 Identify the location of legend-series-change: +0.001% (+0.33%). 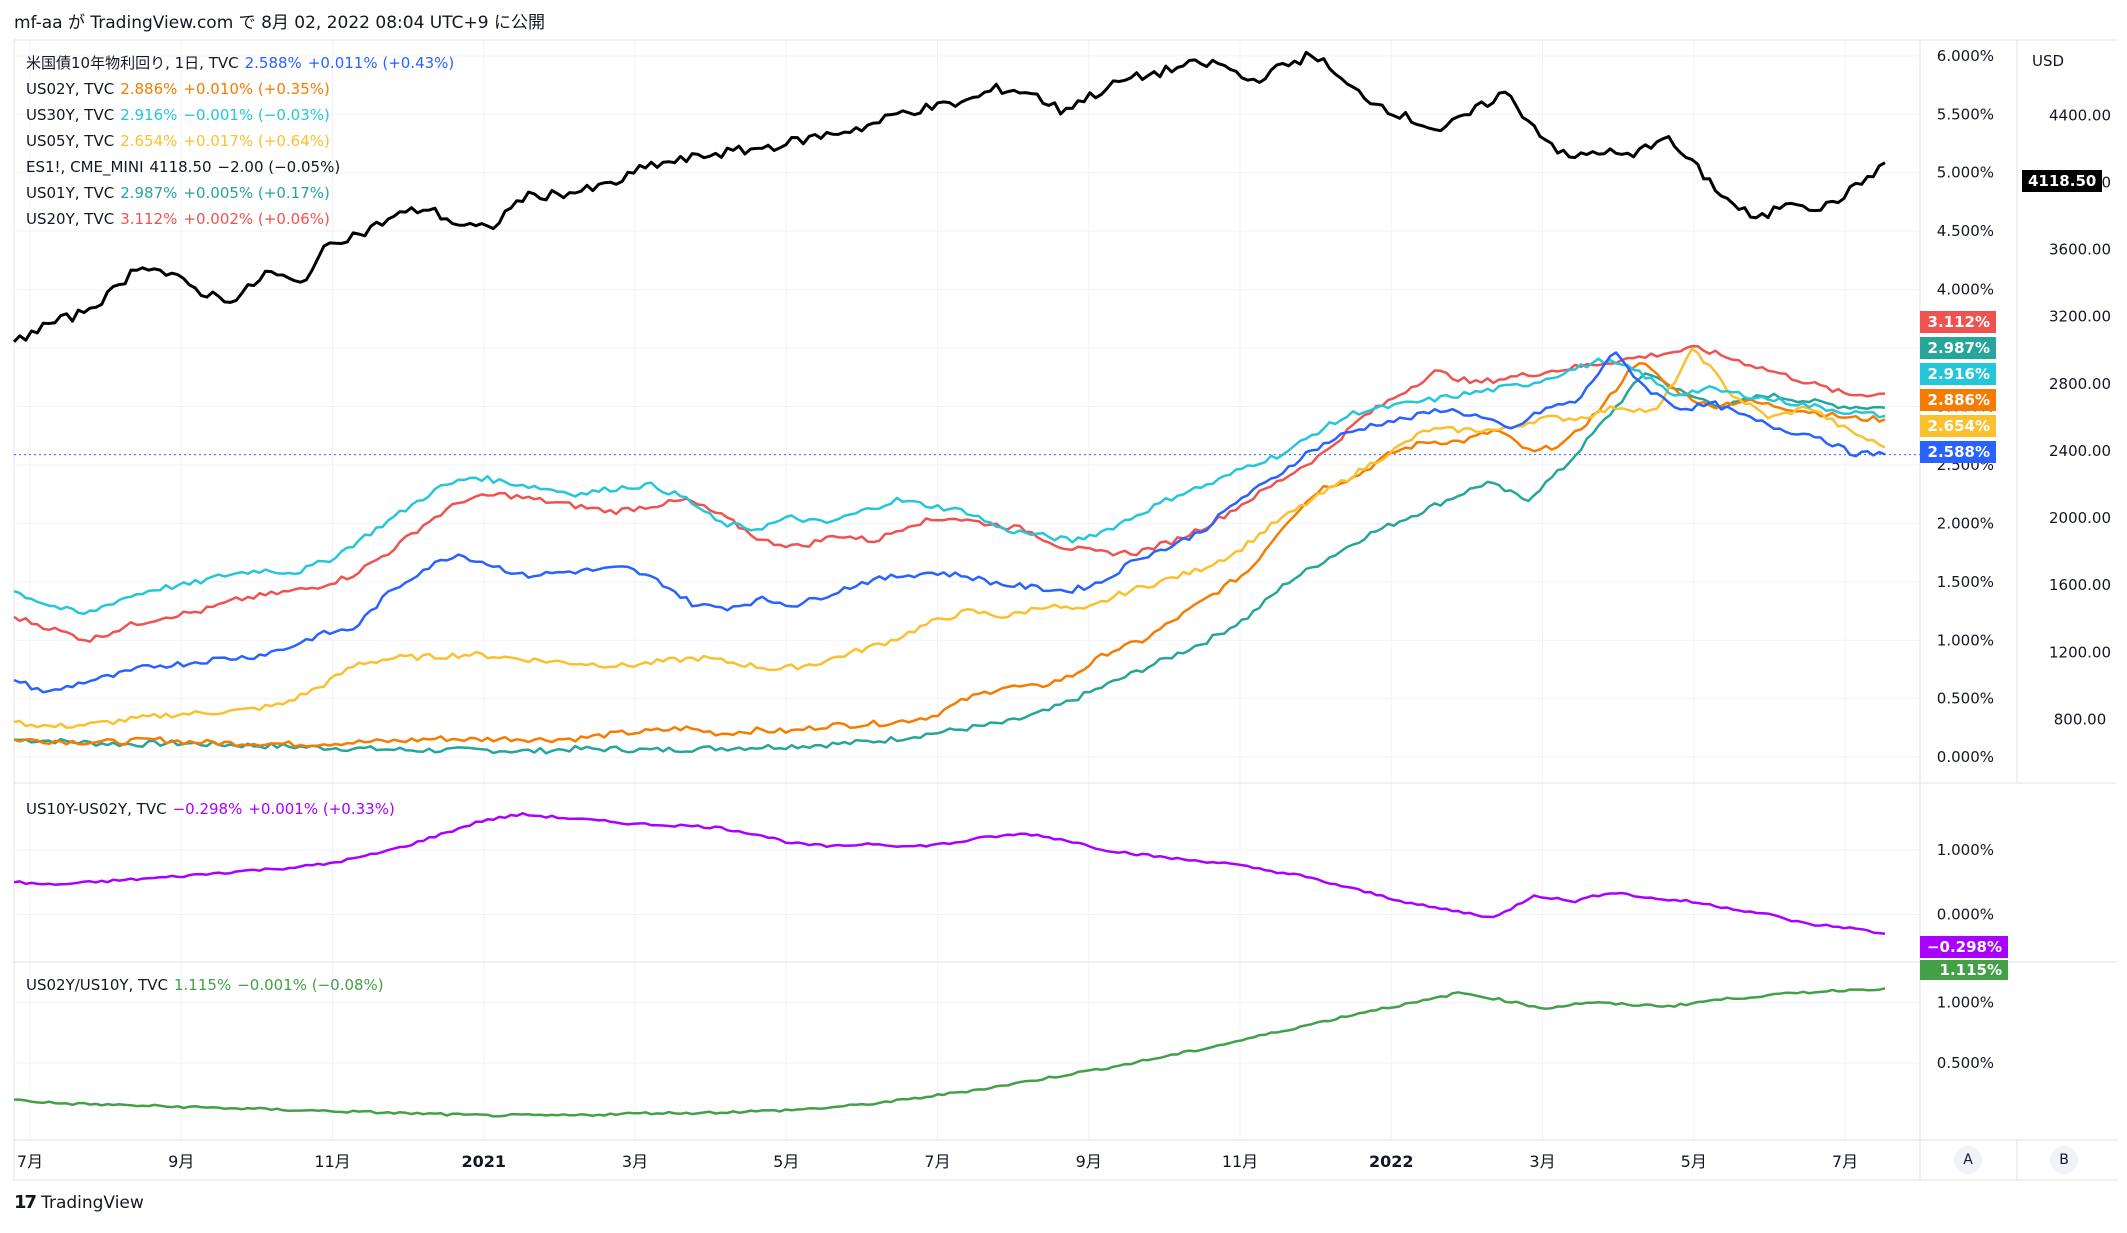
(321, 809).